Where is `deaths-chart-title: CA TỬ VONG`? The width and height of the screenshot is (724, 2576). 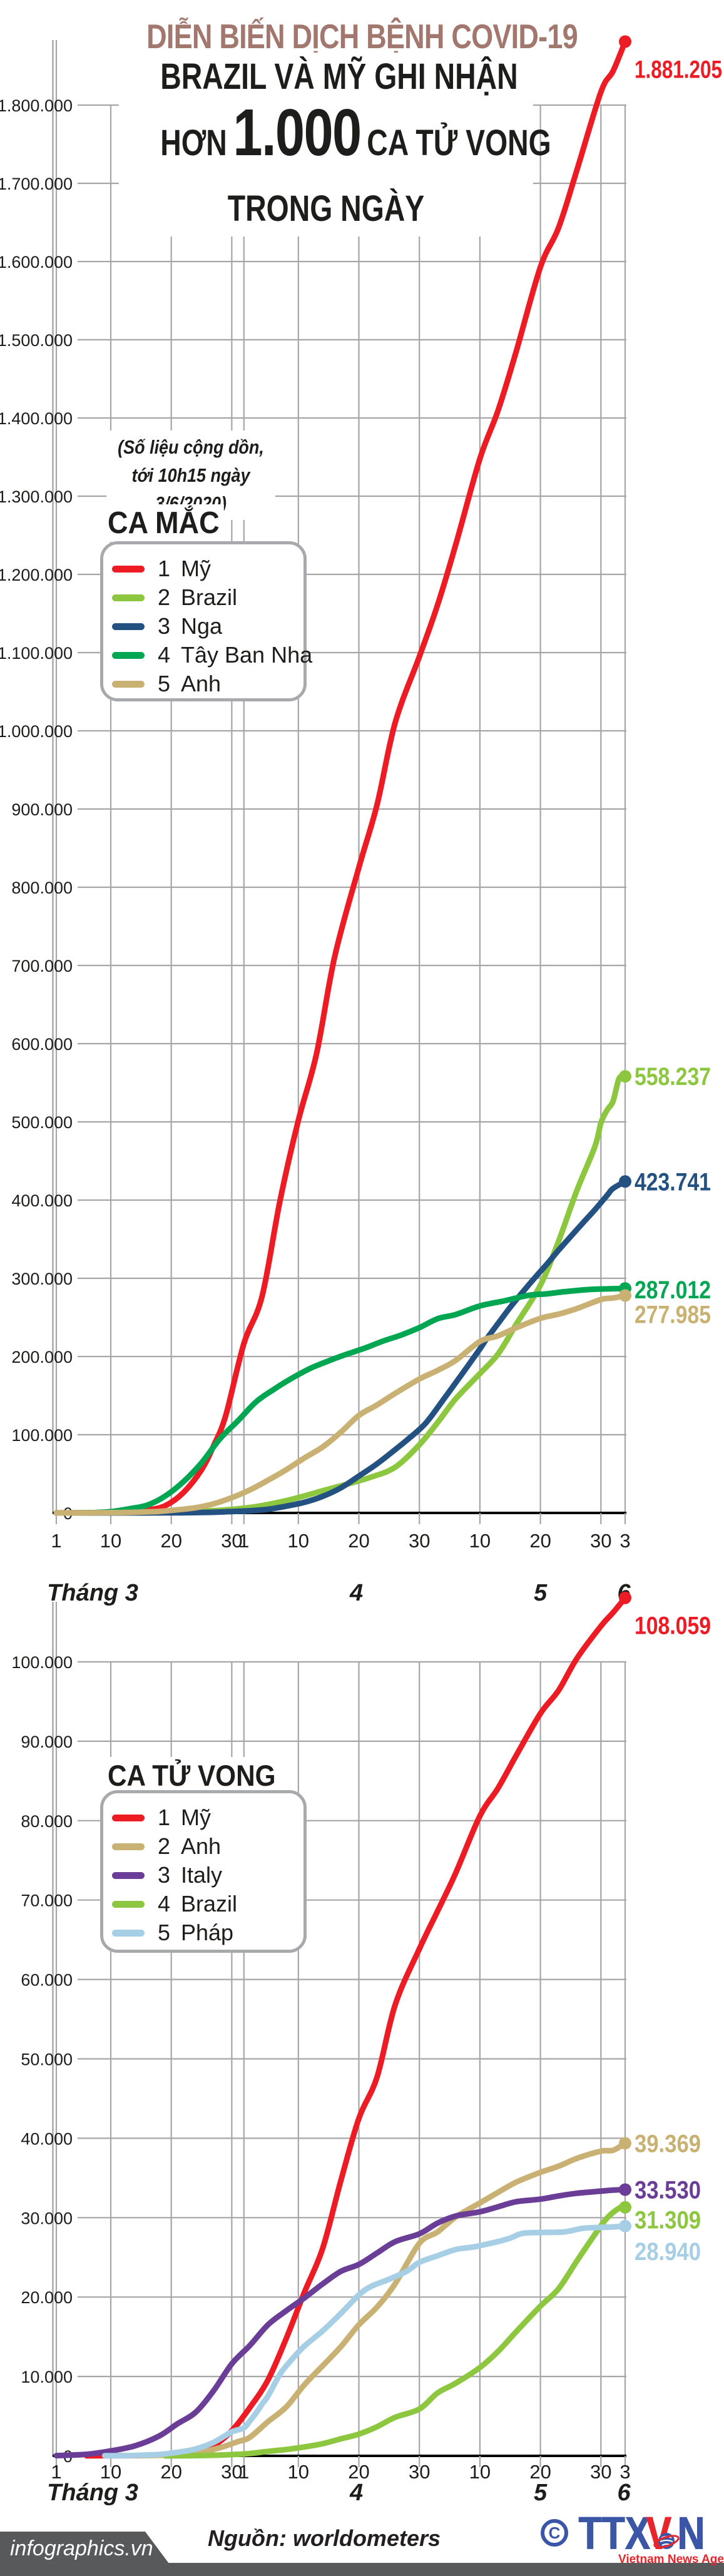
deaths-chart-title: CA TỬ VONG is located at coordinates (194, 1776).